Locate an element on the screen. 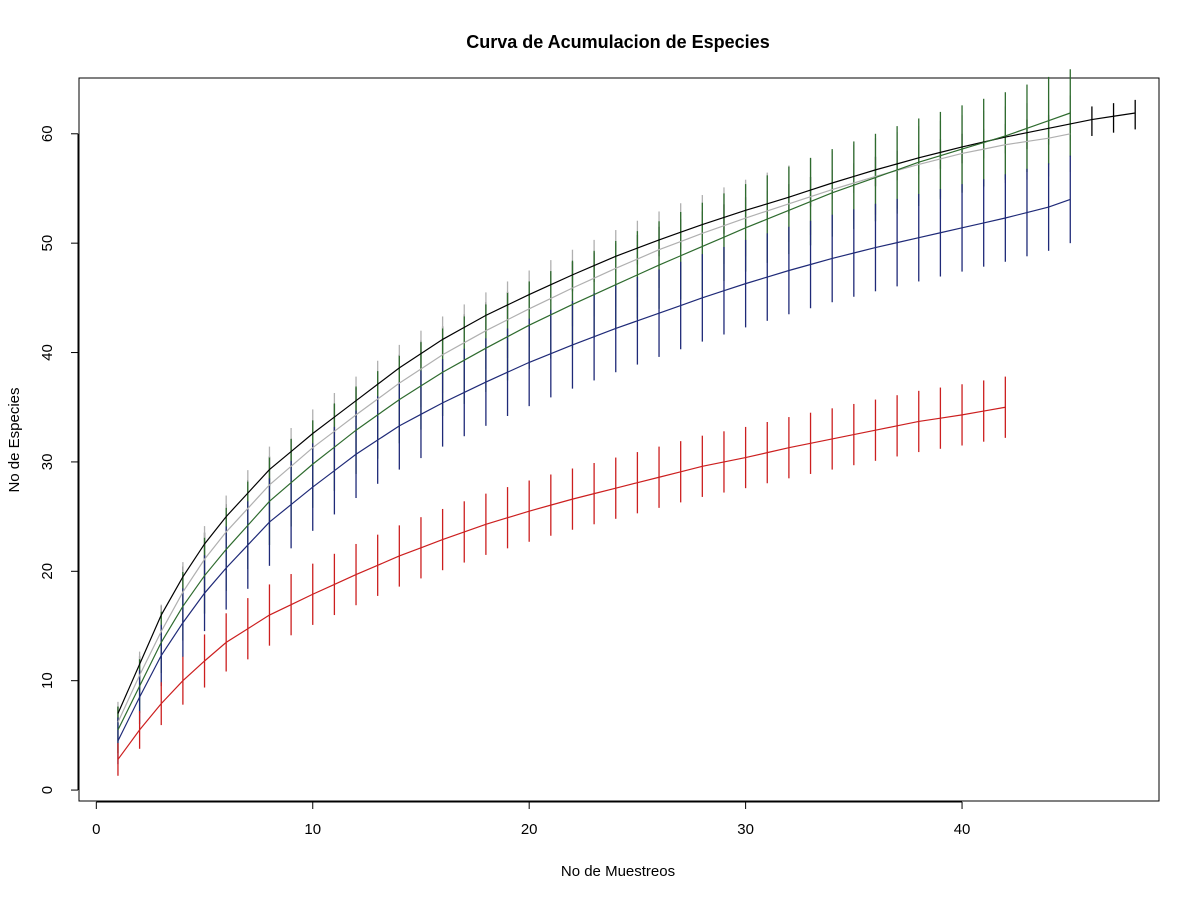 This screenshot has height=900, width=1200. x-tick-label: 0 is located at coordinates (96, 829).